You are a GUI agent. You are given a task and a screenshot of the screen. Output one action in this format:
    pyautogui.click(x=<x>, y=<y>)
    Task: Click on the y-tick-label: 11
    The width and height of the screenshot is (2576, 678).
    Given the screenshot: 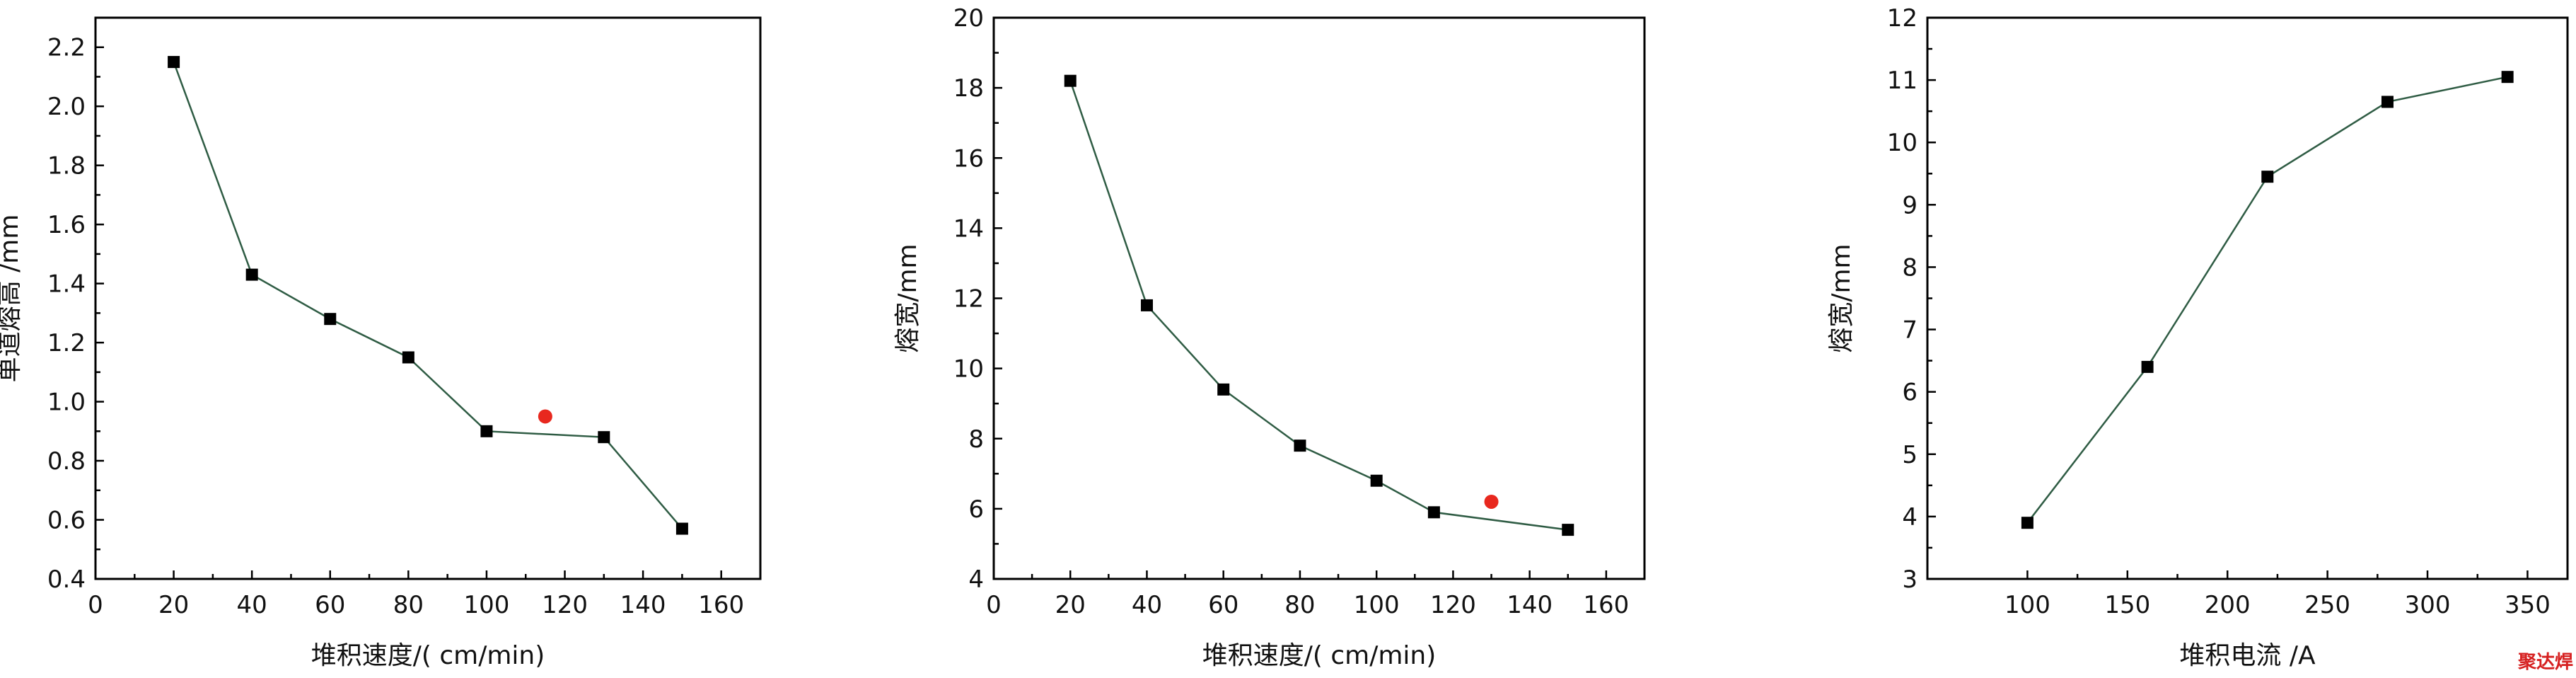 What is the action you would take?
    pyautogui.click(x=1902, y=81)
    